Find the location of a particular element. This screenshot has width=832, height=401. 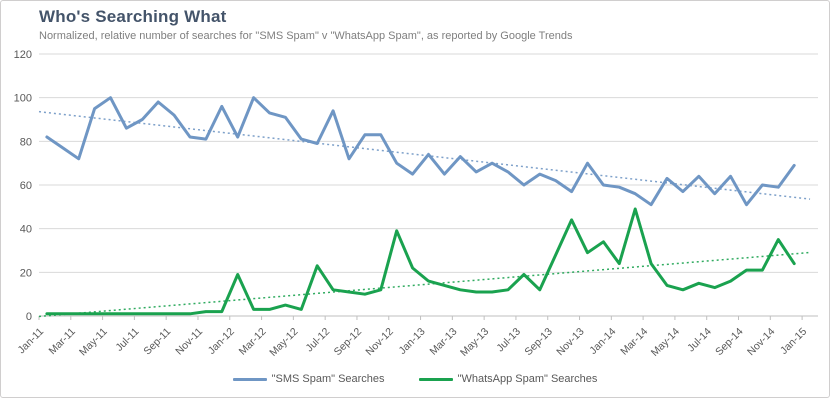

x-axis-label: Nov-13 is located at coordinates (570, 342).